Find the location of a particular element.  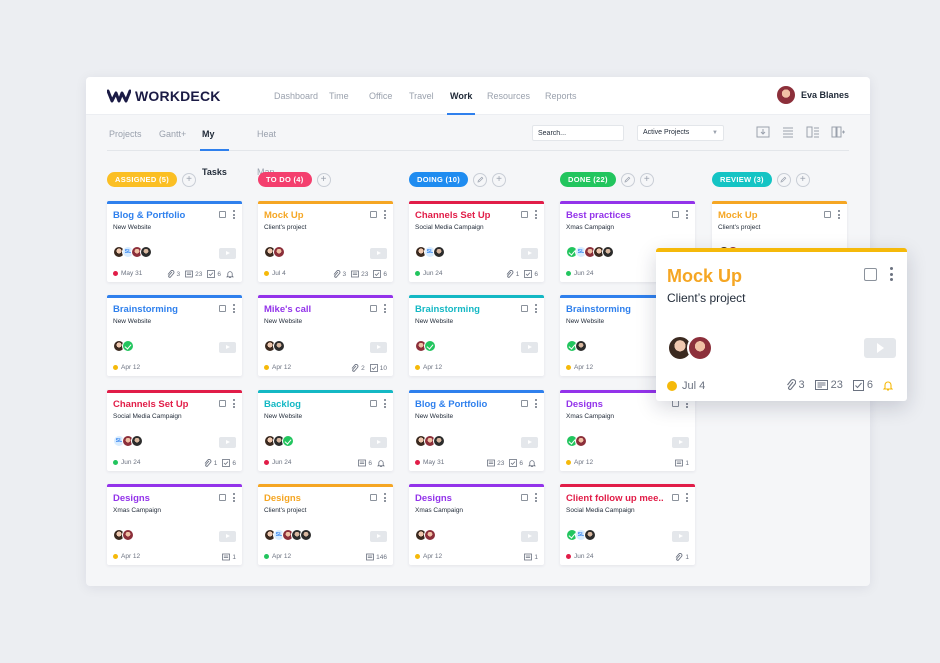

task-card: Blog & Portfolio New Website SL May 31 3 23 6 is located at coordinates (174, 241).